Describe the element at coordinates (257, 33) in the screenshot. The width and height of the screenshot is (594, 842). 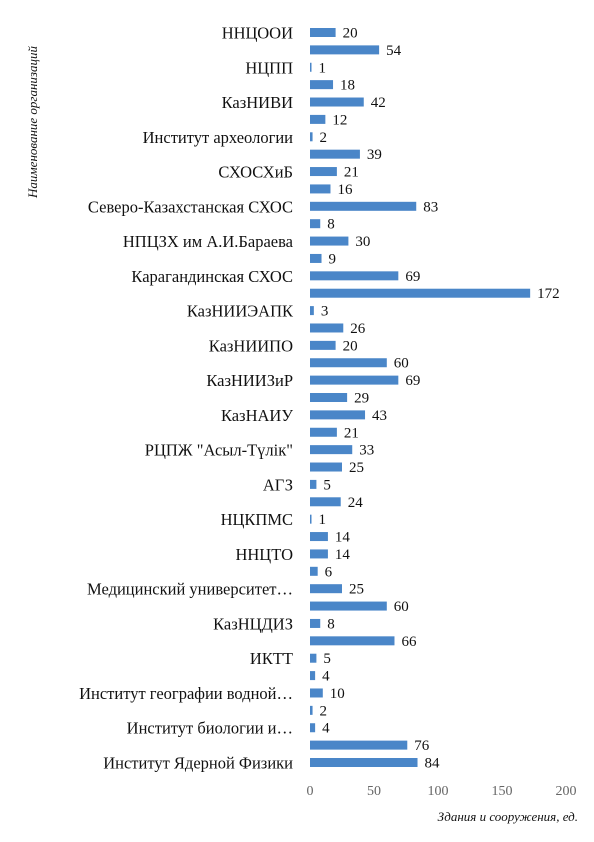
I see `category-label: ННЦООИ` at that location.